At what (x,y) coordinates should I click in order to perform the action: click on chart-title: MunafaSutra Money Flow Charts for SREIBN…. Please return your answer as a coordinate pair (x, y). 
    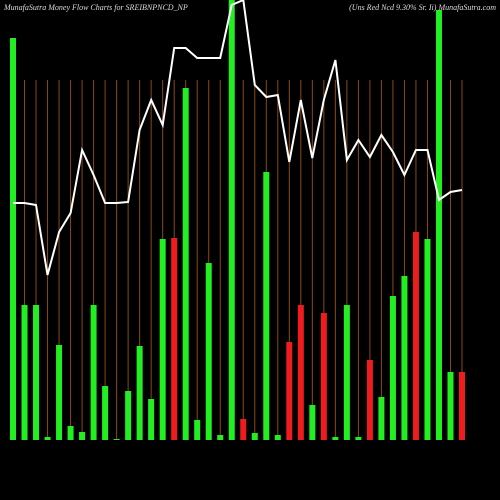
    Looking at the image, I should click on (95, 7).